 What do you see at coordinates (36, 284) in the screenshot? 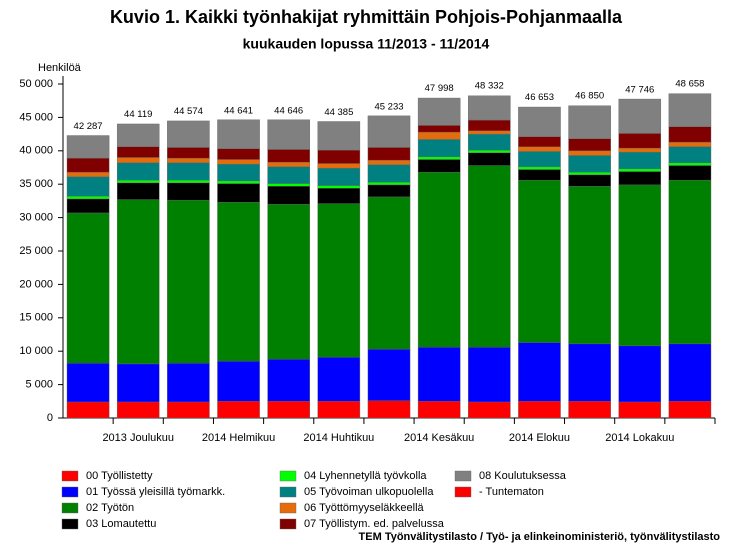
I see `y-tick-label: 20 000` at bounding box center [36, 284].